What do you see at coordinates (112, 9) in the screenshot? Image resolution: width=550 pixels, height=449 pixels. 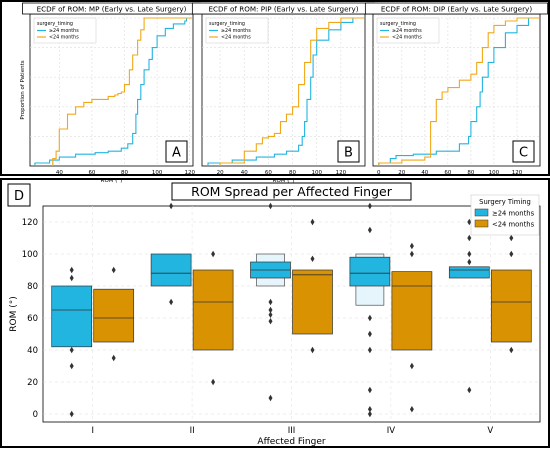 I see `panel-title: ECDF of ROM: MP (Early vs. Late Surgery)` at bounding box center [112, 9].